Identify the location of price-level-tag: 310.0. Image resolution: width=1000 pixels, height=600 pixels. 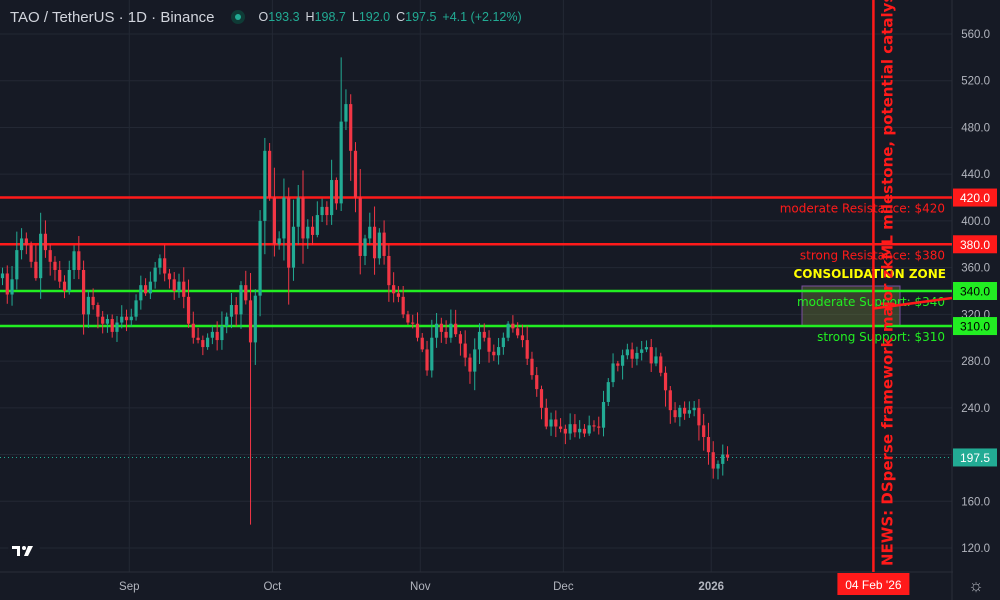
(975, 327).